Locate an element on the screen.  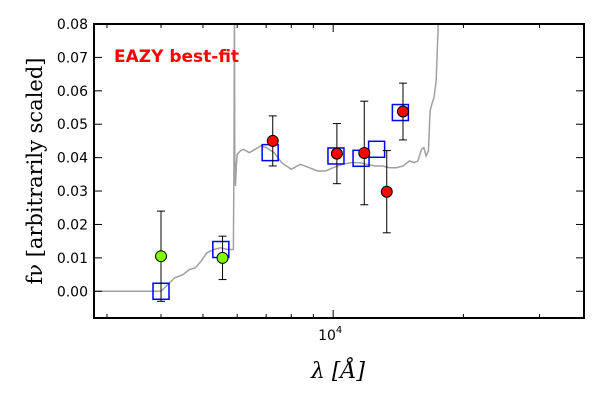
y-tick-label: 0.07 is located at coordinates (72, 58).